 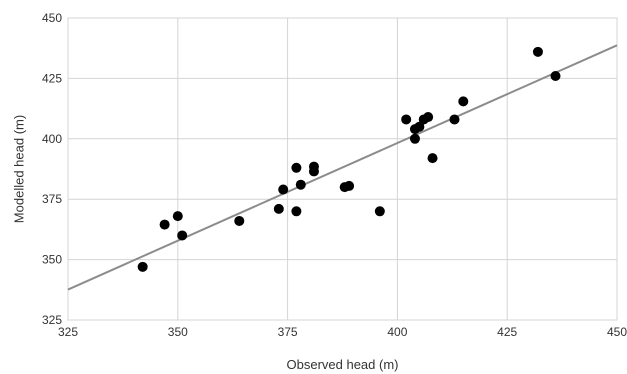 What do you see at coordinates (68, 332) in the screenshot?
I see `x-tick-label: 325` at bounding box center [68, 332].